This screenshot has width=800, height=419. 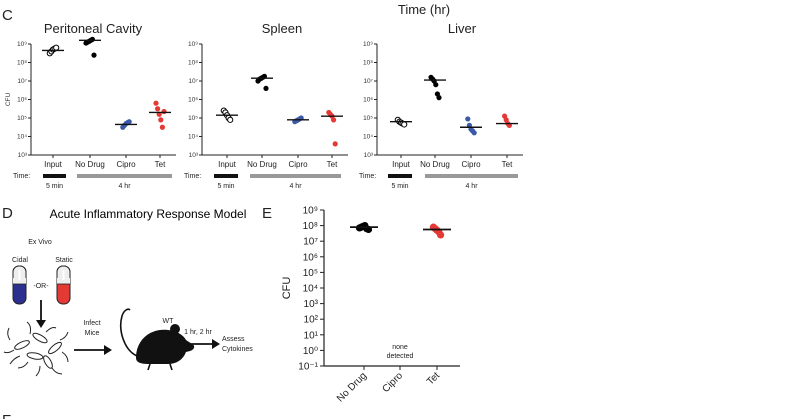 What do you see at coordinates (237, 349) in the screenshot?
I see `cytokines-label: Cytokines` at bounding box center [237, 349].